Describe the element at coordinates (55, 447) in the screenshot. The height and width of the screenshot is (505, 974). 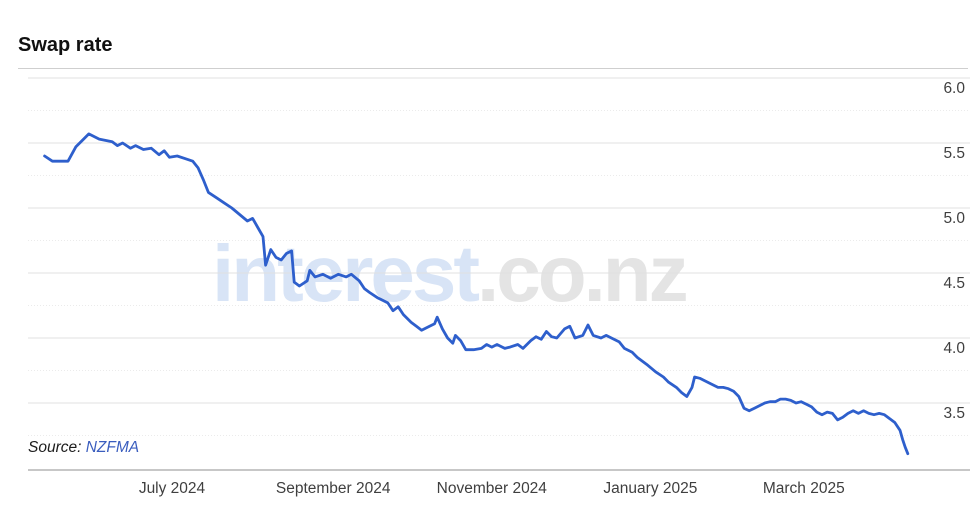
I see `source-label: Source:` at that location.